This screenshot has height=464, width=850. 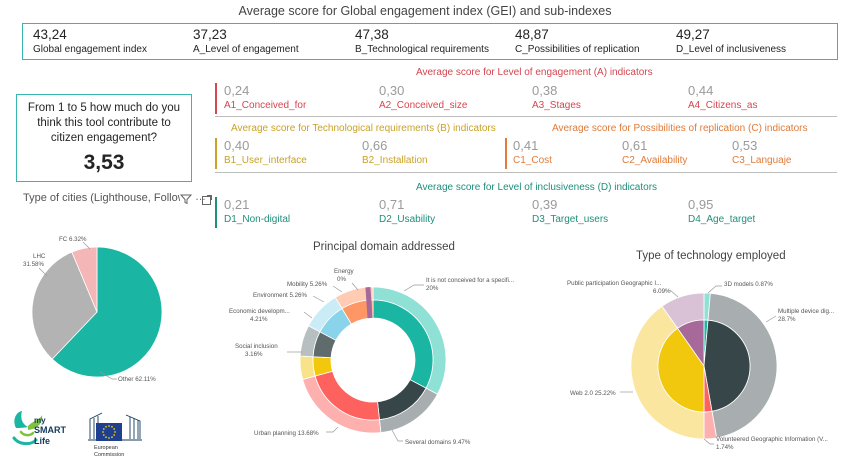 What do you see at coordinates (186, 201) in the screenshot?
I see `filter-icon` at bounding box center [186, 201].